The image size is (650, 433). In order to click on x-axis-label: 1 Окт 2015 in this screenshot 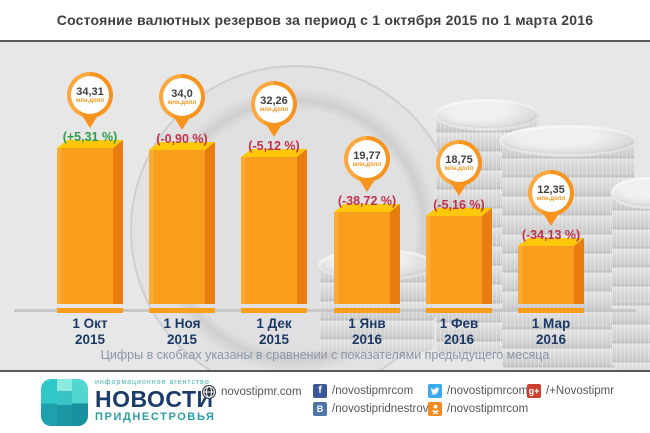, I will do `click(90, 332)`.